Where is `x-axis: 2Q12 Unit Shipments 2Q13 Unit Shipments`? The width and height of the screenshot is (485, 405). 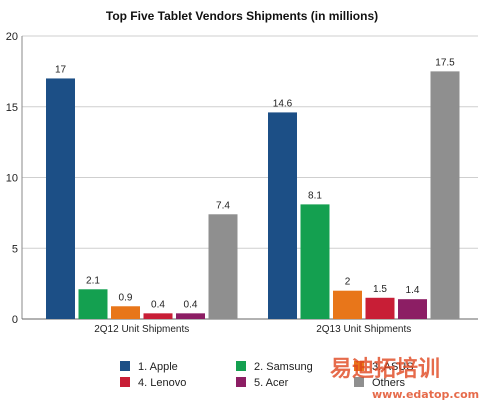 x-axis: 2Q12 Unit Shipments 2Q13 Unit Shipments is located at coordinates (252, 329).